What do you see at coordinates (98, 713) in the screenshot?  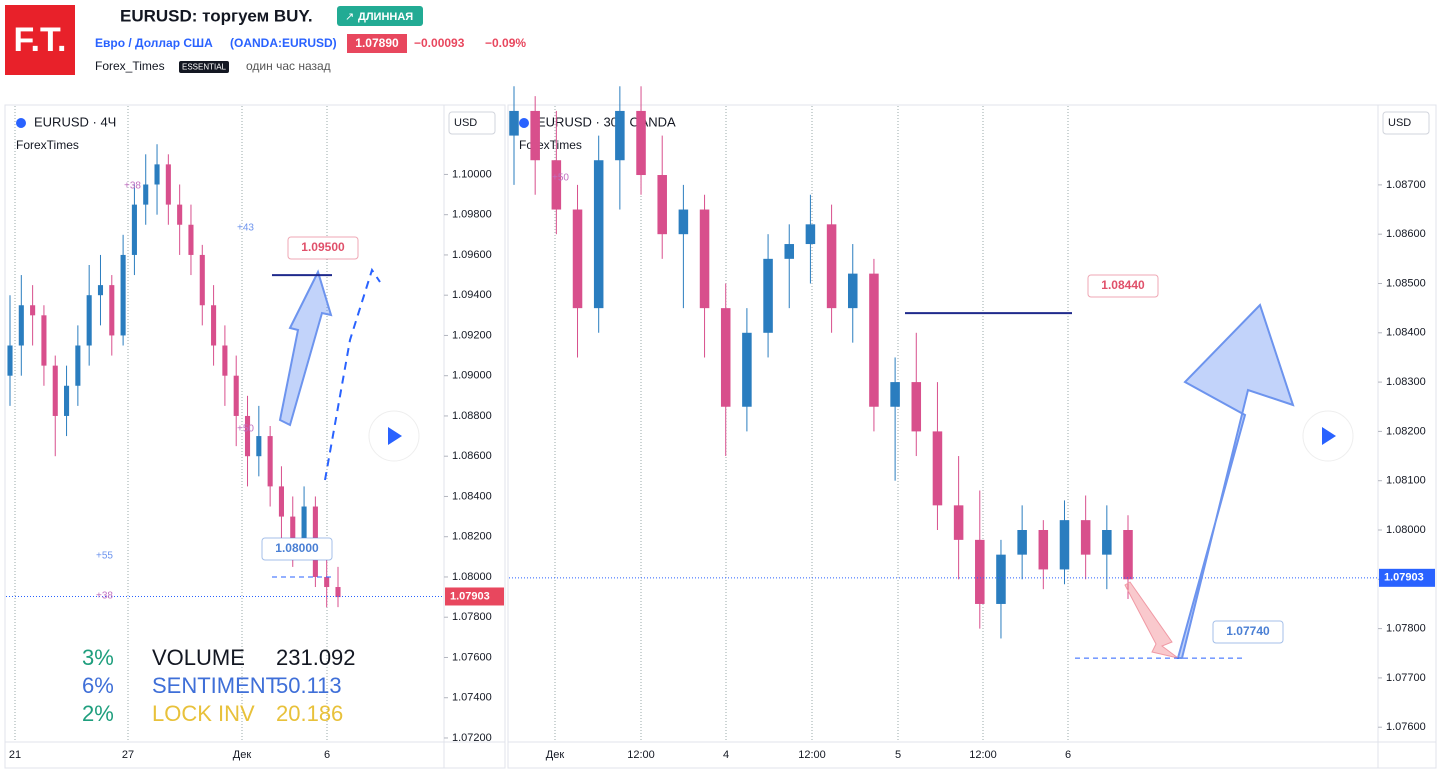 I see `table-cell: 2%` at bounding box center [98, 713].